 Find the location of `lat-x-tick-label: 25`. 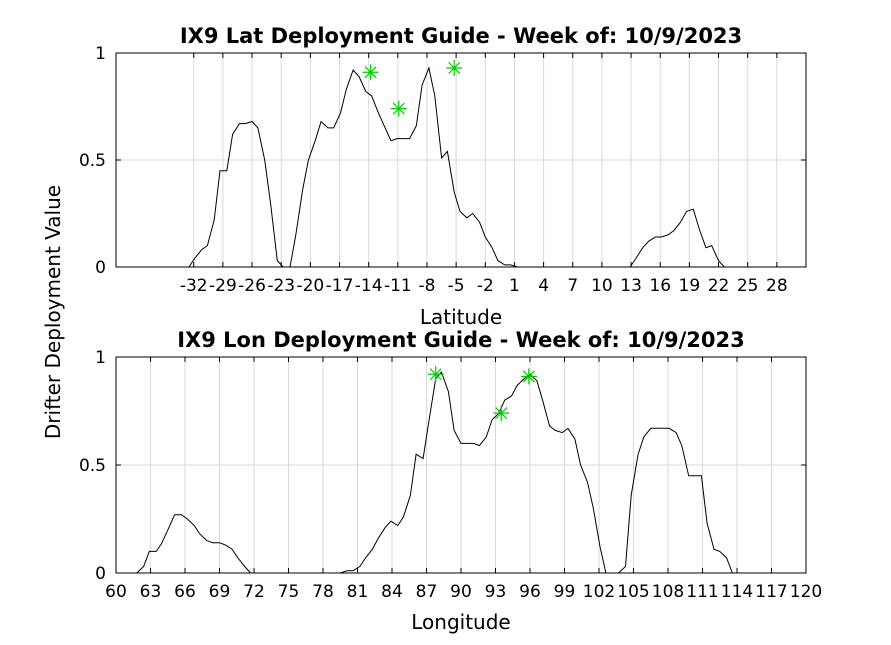

lat-x-tick-label: 25 is located at coordinates (748, 286).